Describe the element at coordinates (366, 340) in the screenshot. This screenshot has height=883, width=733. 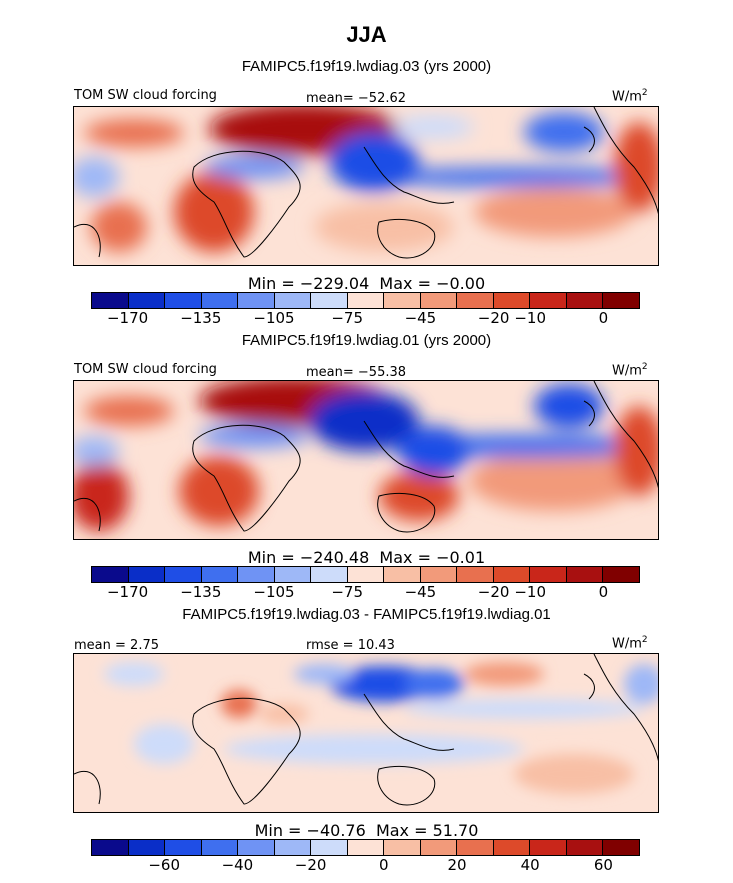
I see `panel2-subtitle: FAMIPC5.f19f19.lwdiag.01 (yrs 2000)` at that location.